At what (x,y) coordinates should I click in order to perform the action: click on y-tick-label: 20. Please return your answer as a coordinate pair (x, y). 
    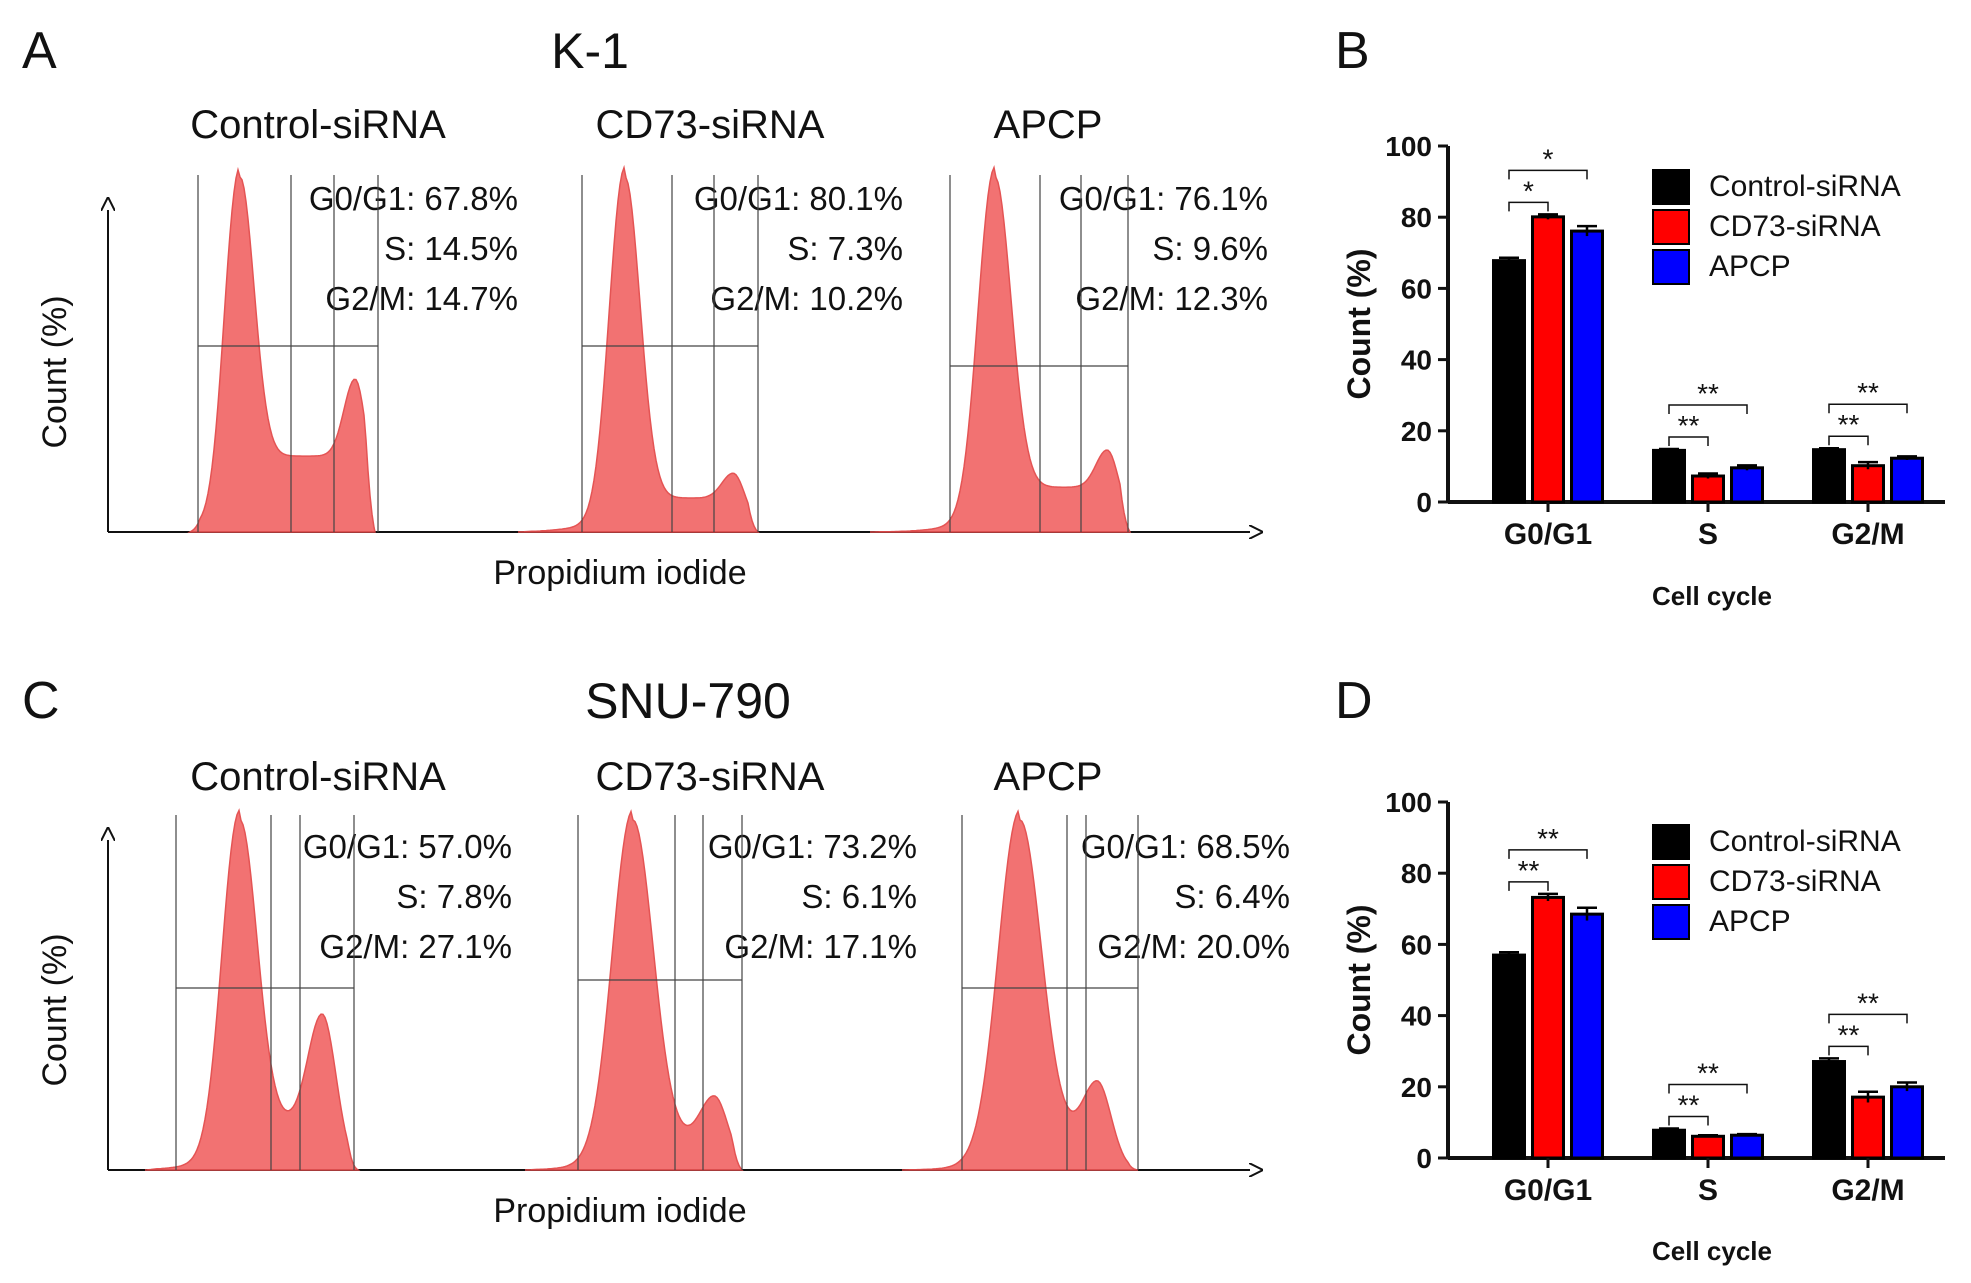
    Looking at the image, I should click on (1416, 431).